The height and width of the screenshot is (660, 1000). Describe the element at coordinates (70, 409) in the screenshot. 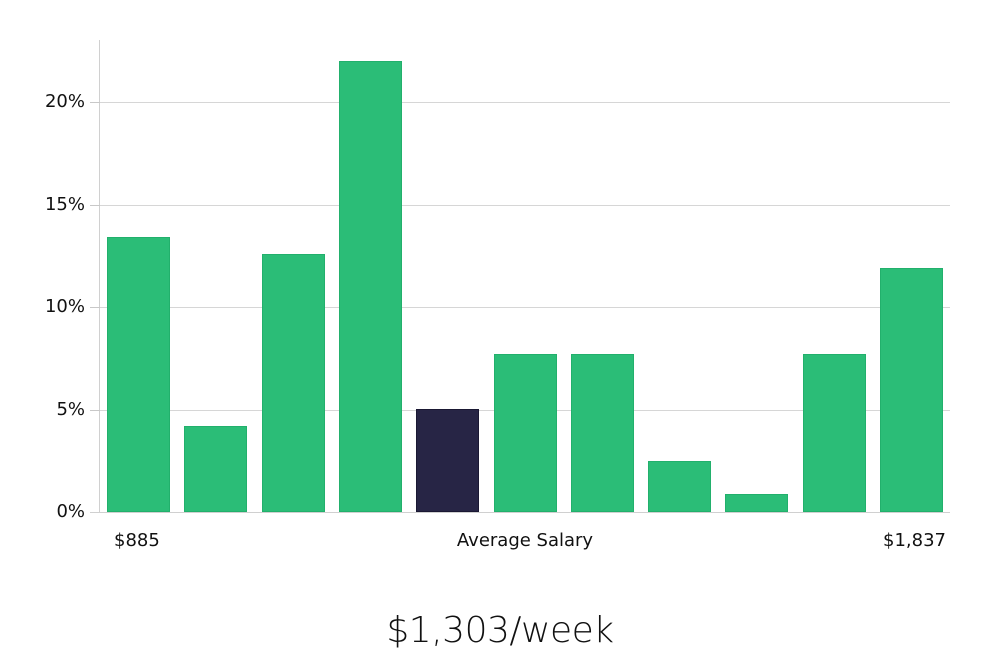

I see `y-tick-label: 5%` at that location.